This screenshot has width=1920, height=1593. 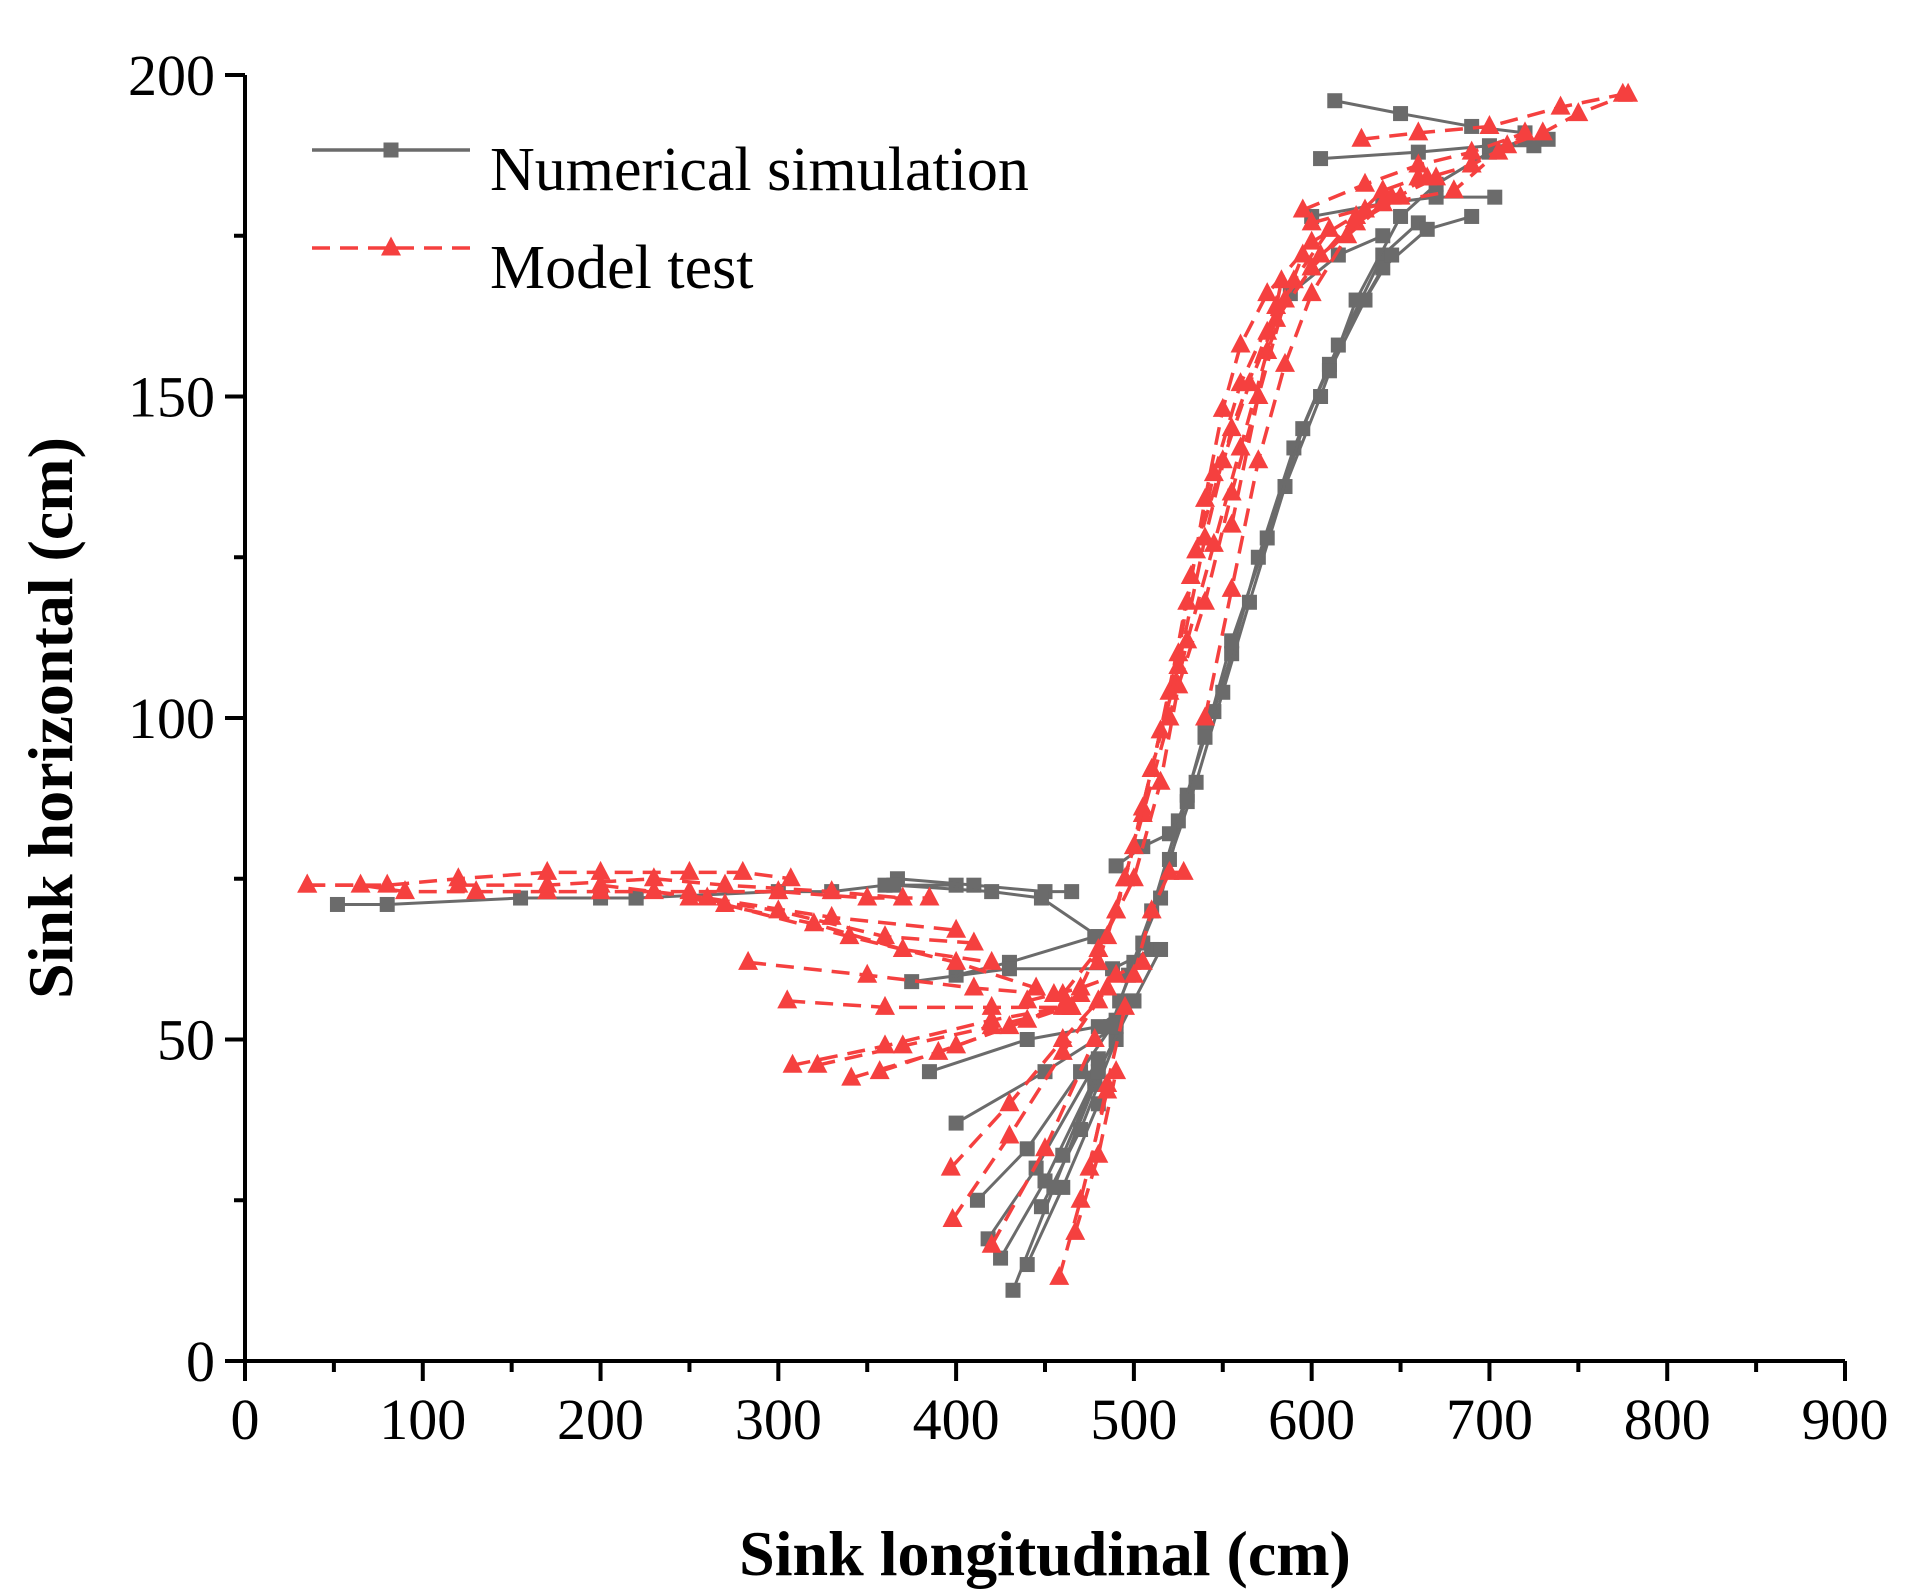 I want to click on legend-label: Model test, so click(x=621, y=268).